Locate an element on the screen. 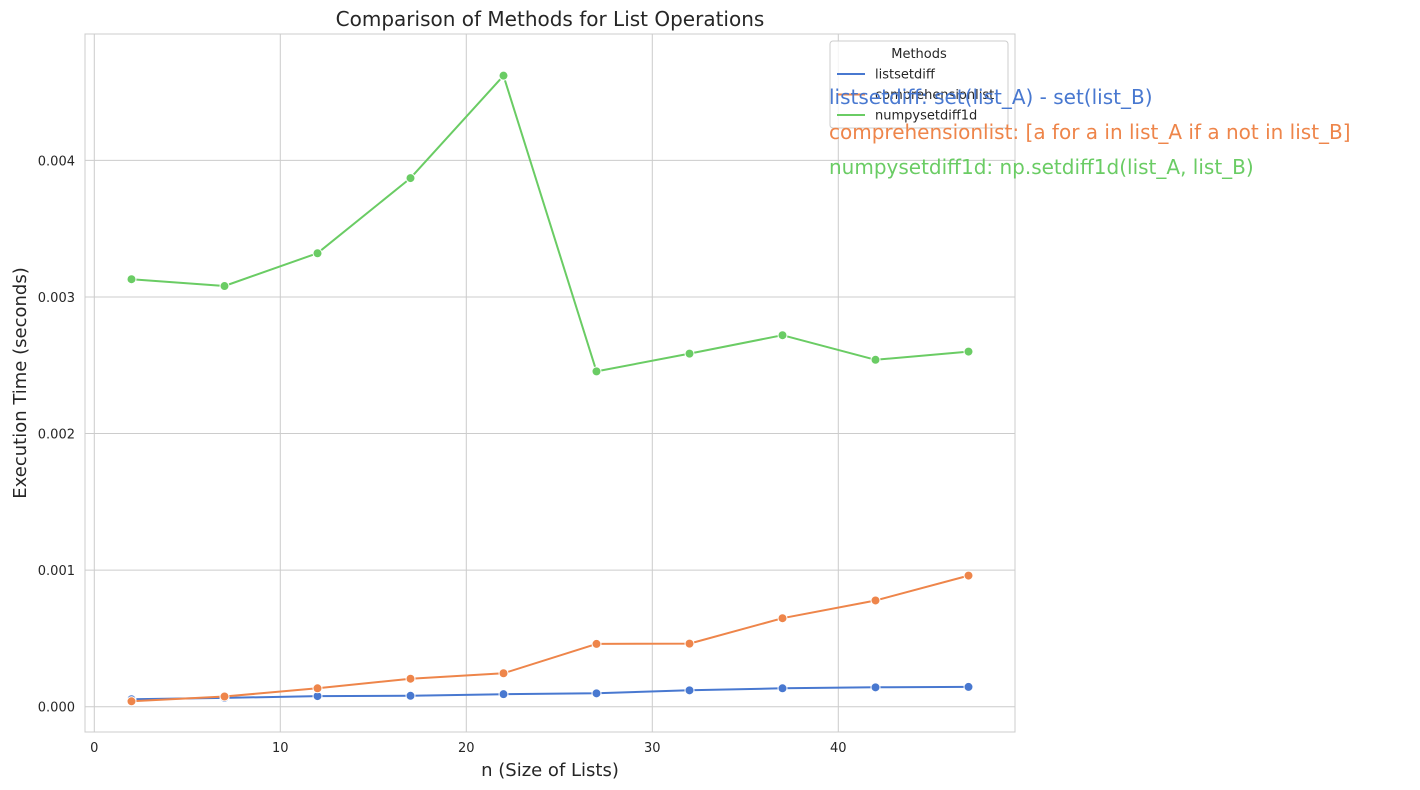 The image size is (1420, 790). legend-label-comprehensionlist: comprehensionlist is located at coordinates (934, 95).